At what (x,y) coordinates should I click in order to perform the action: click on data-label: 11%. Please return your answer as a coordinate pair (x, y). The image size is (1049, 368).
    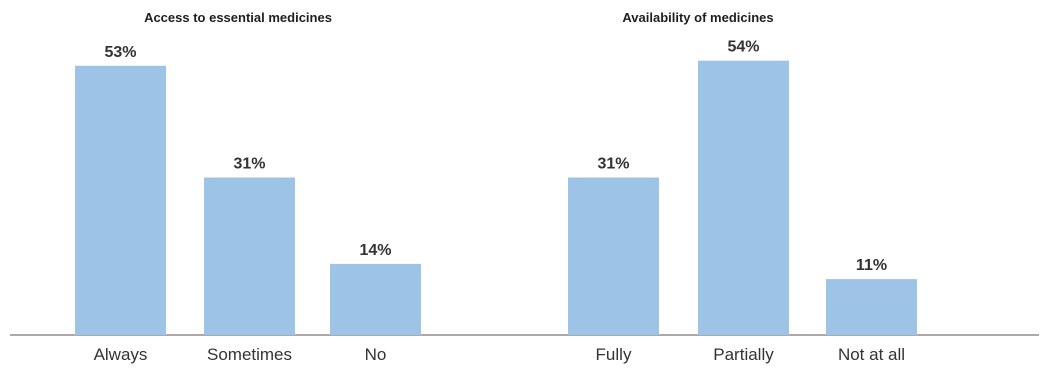
    Looking at the image, I should click on (871, 265).